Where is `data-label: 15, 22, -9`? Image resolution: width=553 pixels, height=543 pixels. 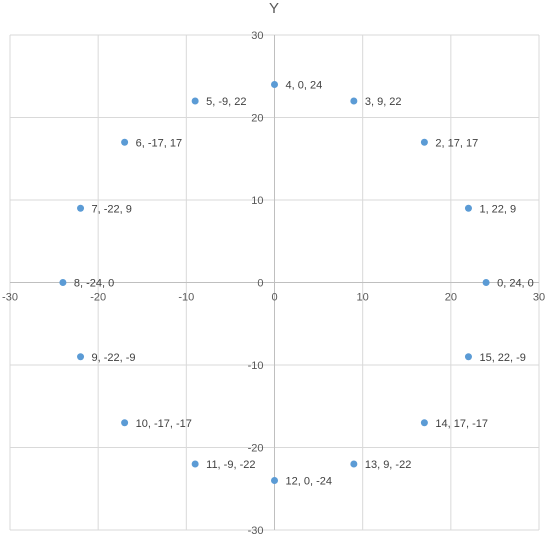
data-label: 15, 22, -9 is located at coordinates (502, 358).